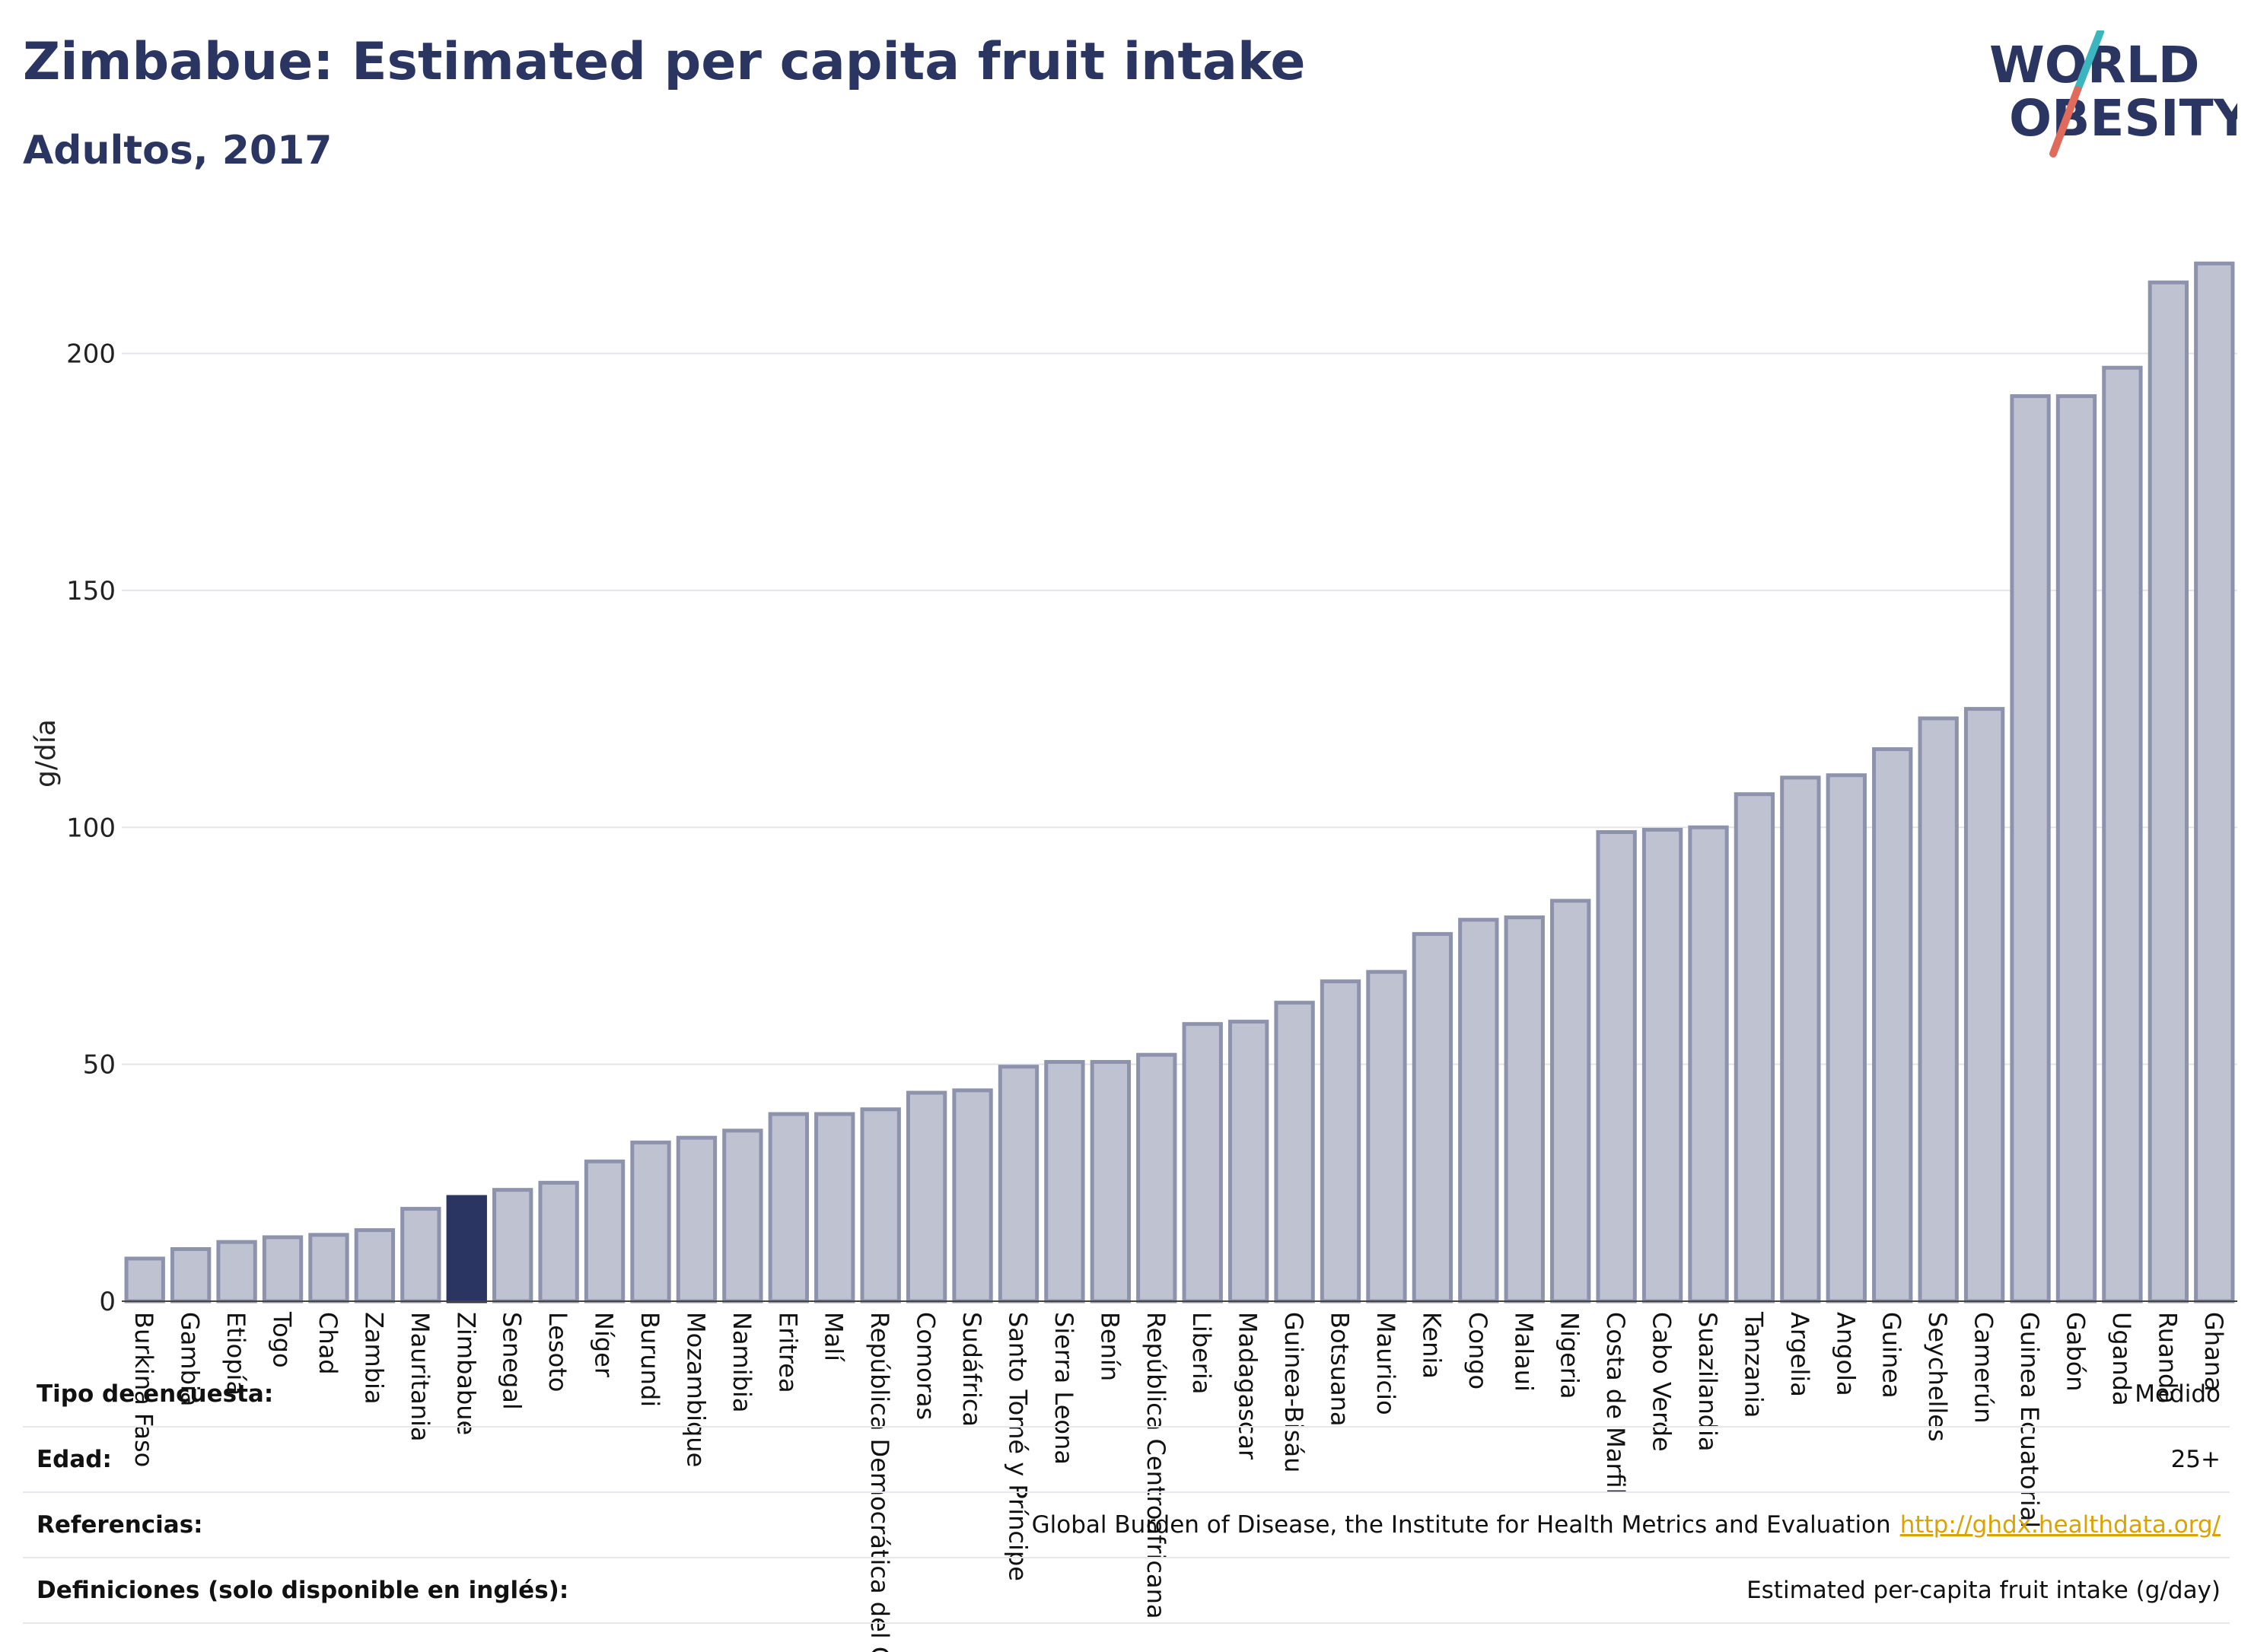 Image resolution: width=2251 pixels, height=1652 pixels. What do you see at coordinates (557, 1352) in the screenshot?
I see `x-tick-label: Lesoto` at bounding box center [557, 1352].